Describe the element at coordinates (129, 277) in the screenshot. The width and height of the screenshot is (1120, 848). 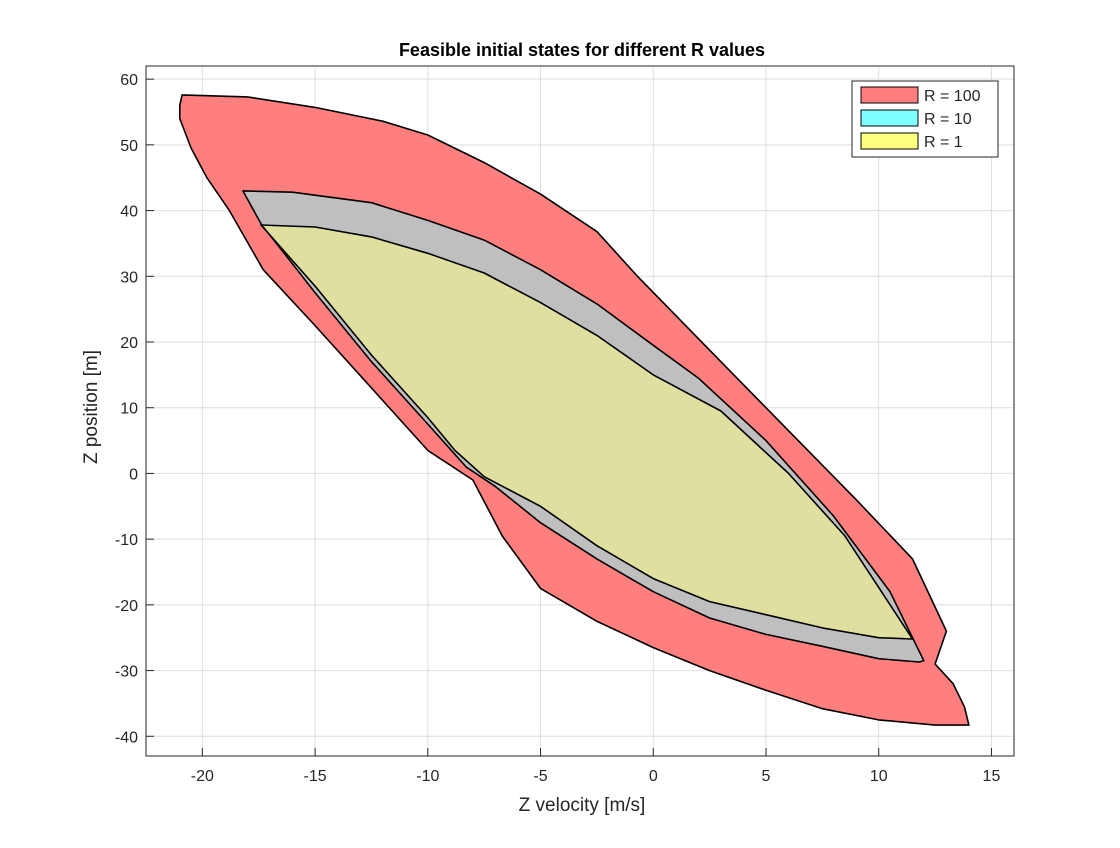
I see `y-tick-label: 30` at that location.